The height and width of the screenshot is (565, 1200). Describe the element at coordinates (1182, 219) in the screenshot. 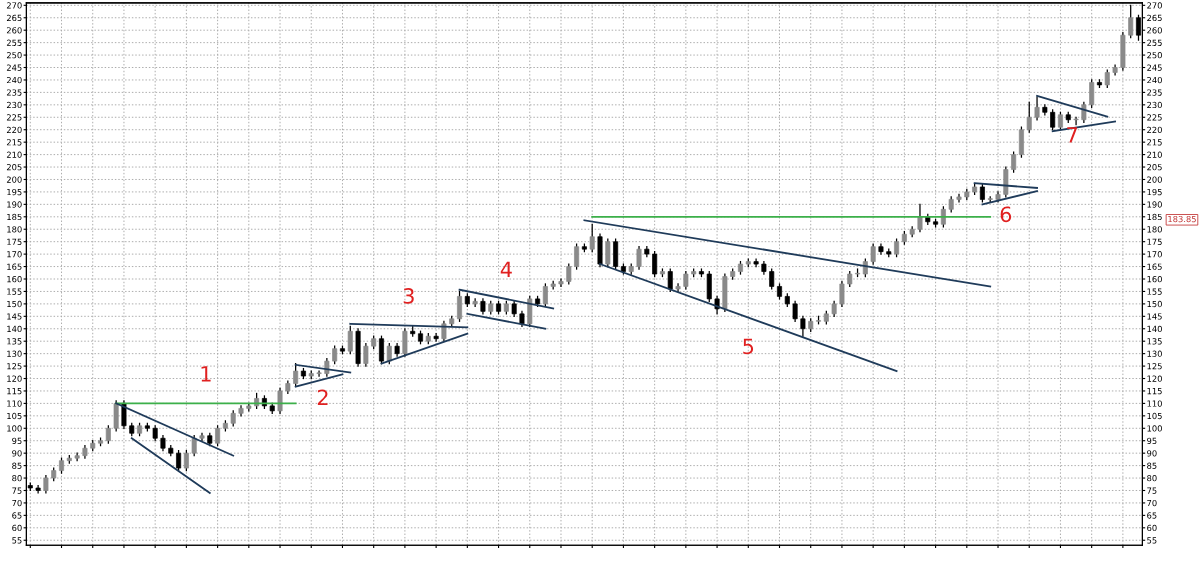

I see `text: 183.85` at that location.